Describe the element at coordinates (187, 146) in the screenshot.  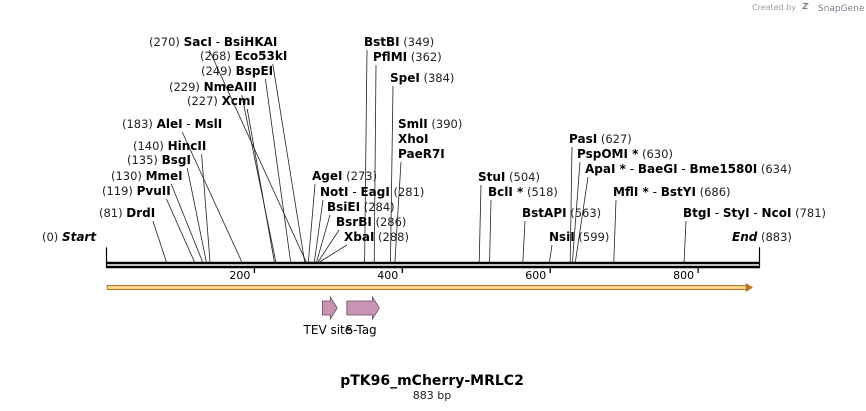
I see `site-label-part: HincII` at that location.